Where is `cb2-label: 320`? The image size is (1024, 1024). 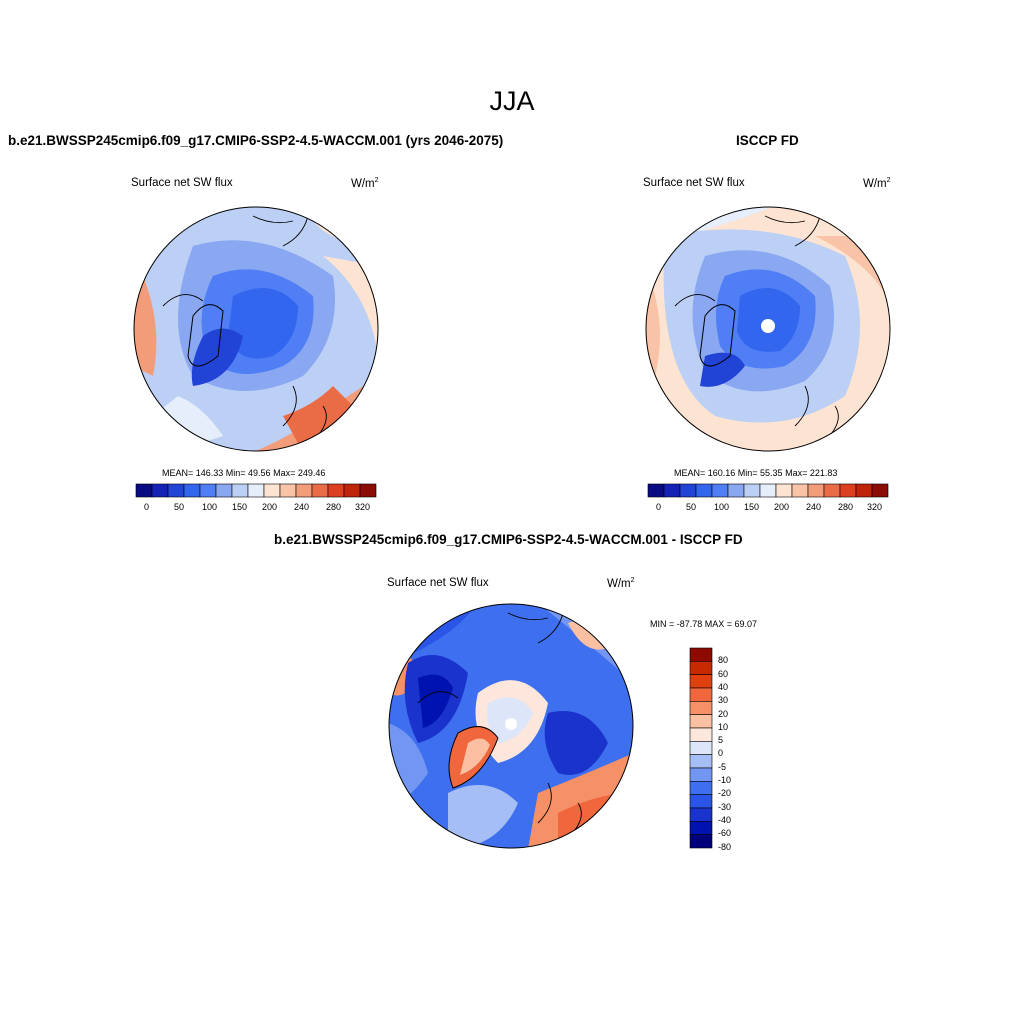 cb2-label: 320 is located at coordinates (875, 507).